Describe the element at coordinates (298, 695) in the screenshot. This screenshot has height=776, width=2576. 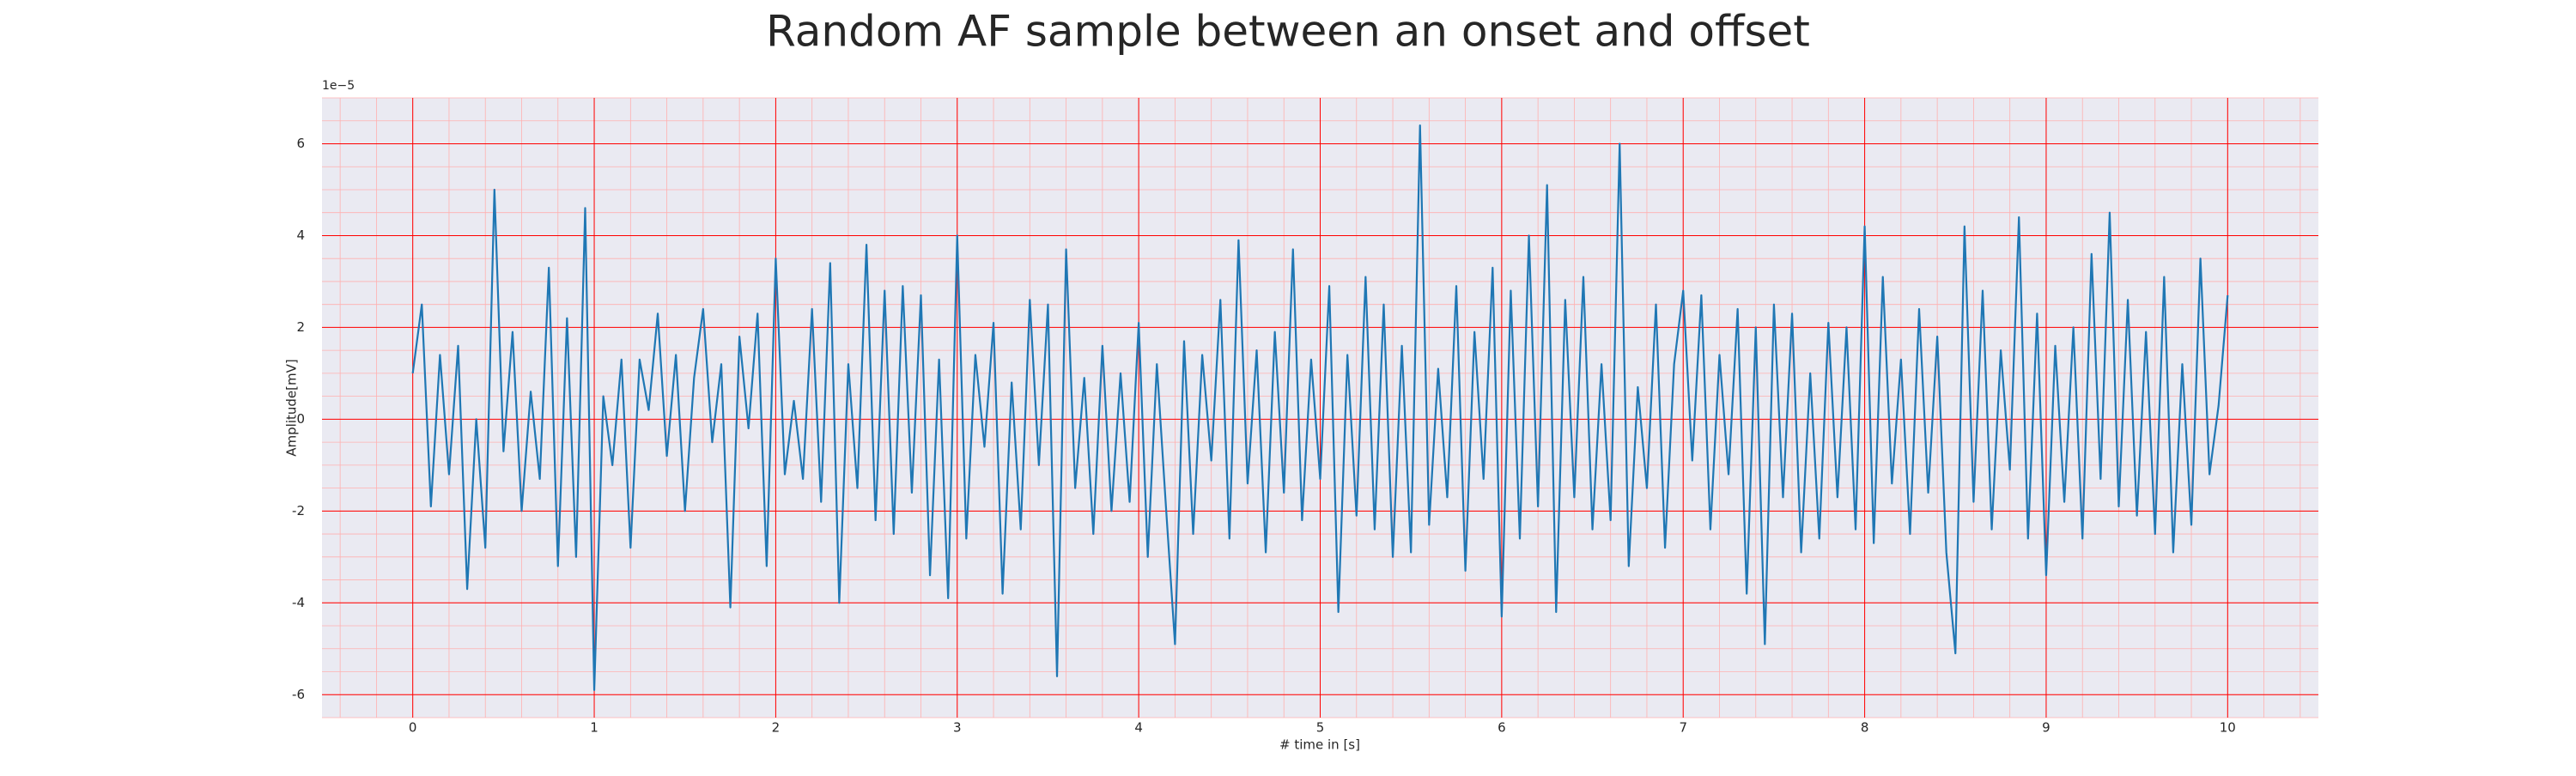
I see `y-tick-label: -6` at that location.